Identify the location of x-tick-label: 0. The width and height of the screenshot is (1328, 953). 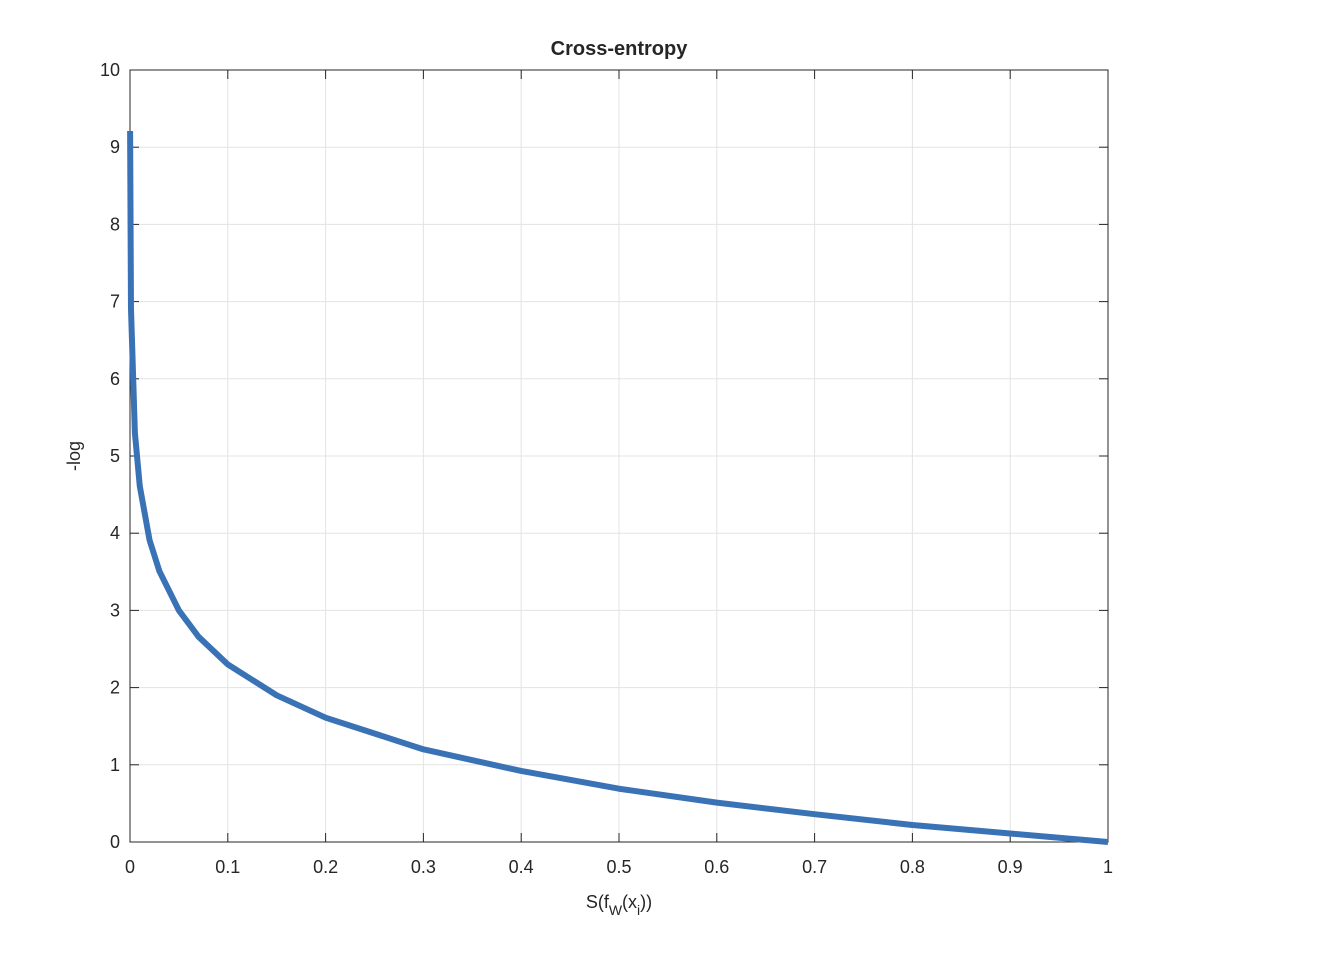
(130, 867).